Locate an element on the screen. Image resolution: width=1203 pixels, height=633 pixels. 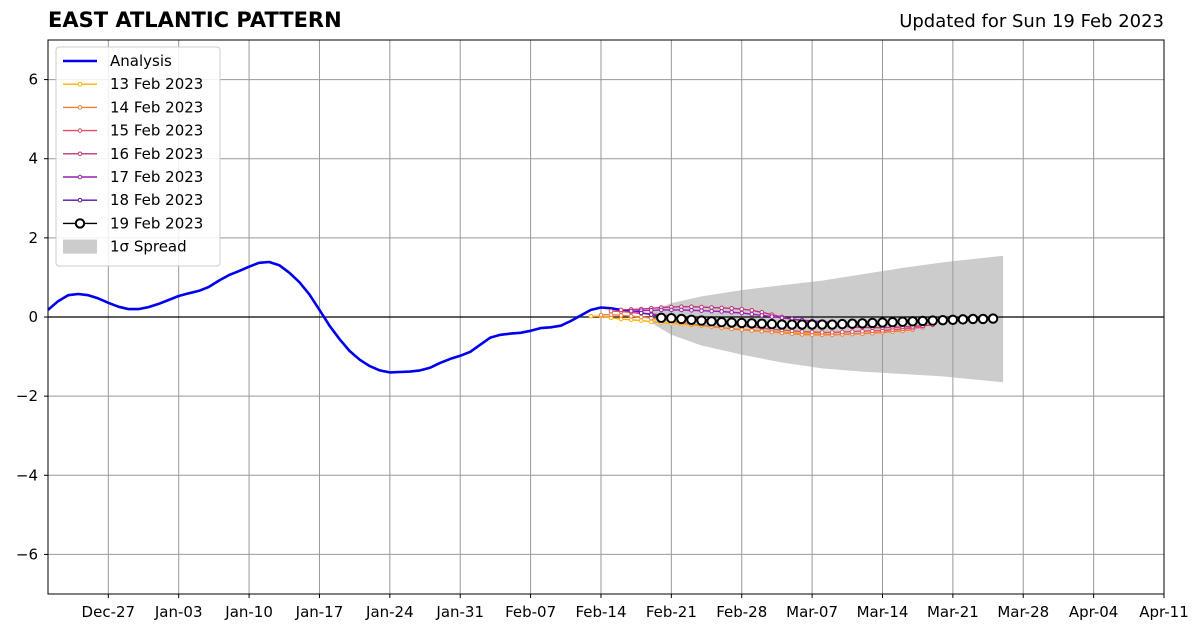
y-tick-label: −4 is located at coordinates (27, 475).